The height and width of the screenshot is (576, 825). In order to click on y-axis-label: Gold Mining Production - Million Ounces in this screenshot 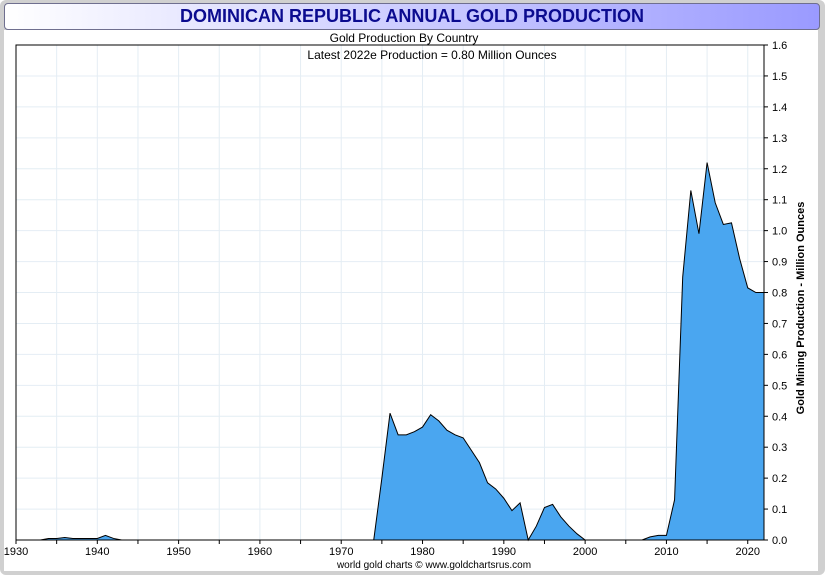, I will do `click(801, 308)`.